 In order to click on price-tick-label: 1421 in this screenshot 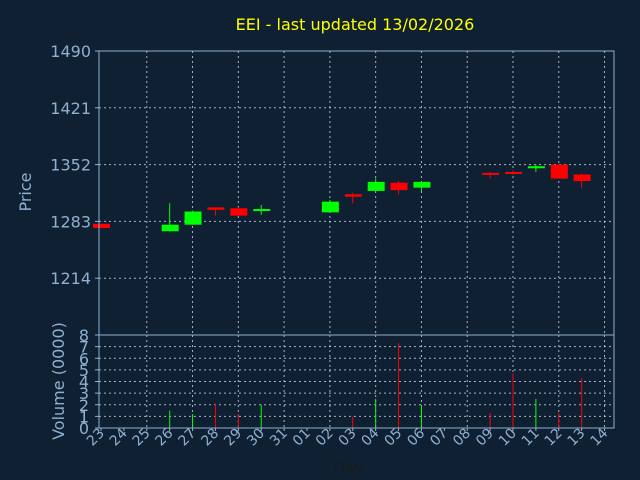, I will do `click(70, 108)`.